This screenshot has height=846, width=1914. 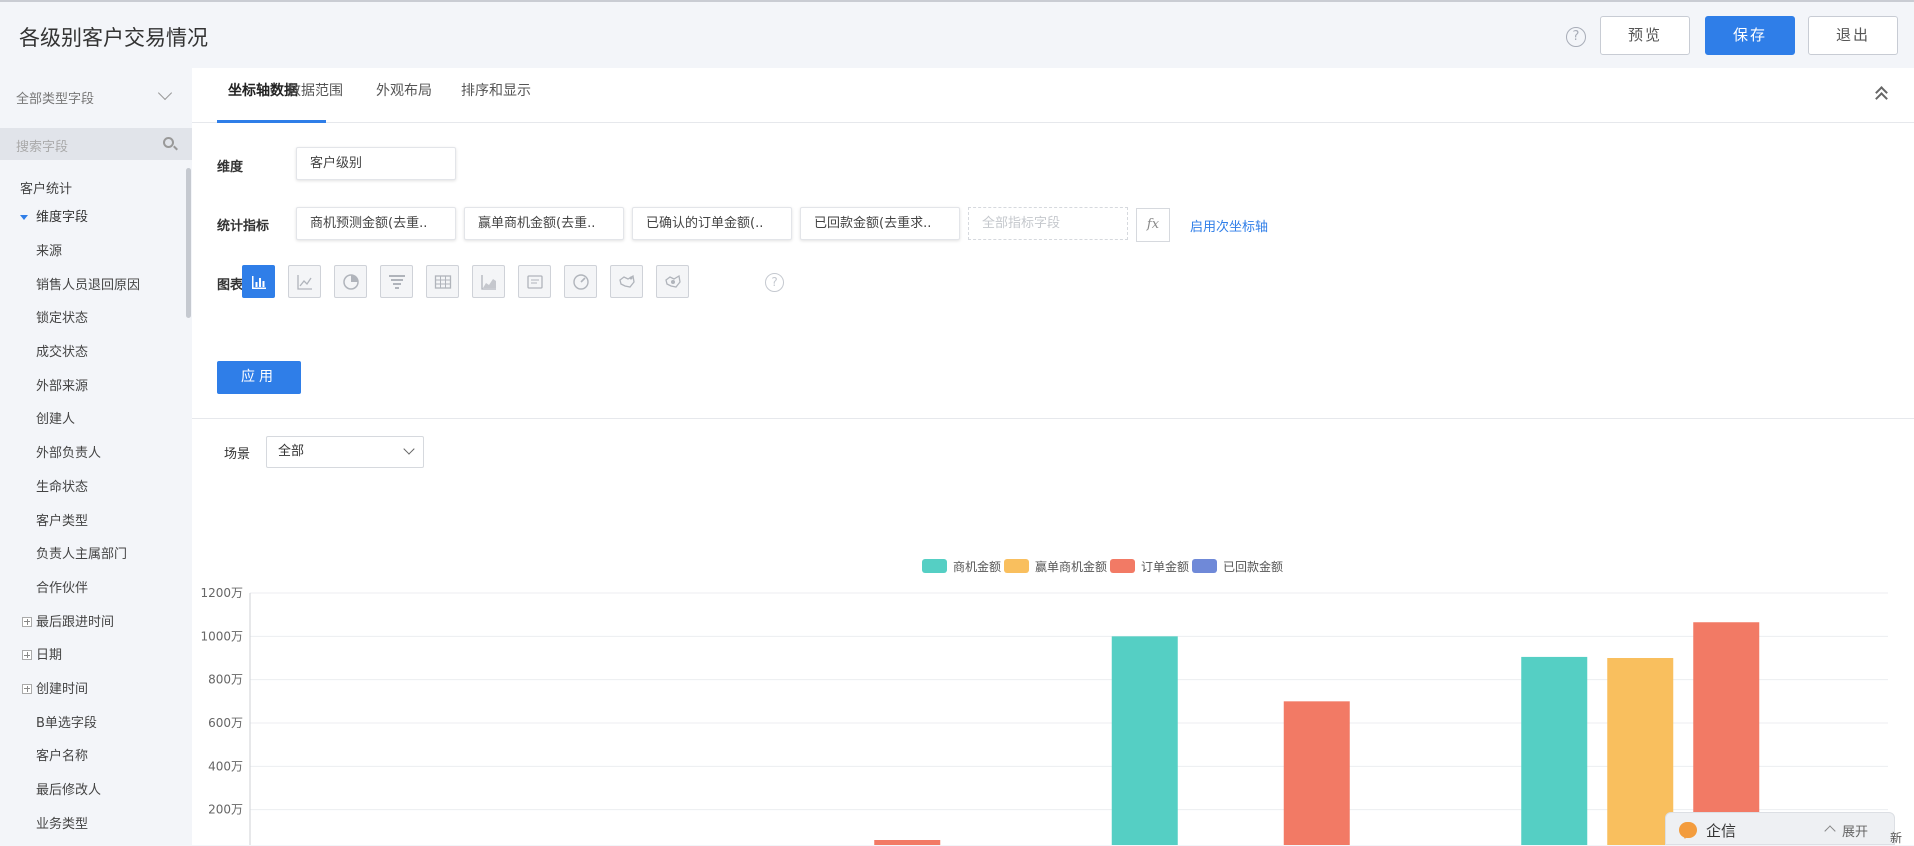 What do you see at coordinates (1882, 94) in the screenshot?
I see `collapse-up-icon` at bounding box center [1882, 94].